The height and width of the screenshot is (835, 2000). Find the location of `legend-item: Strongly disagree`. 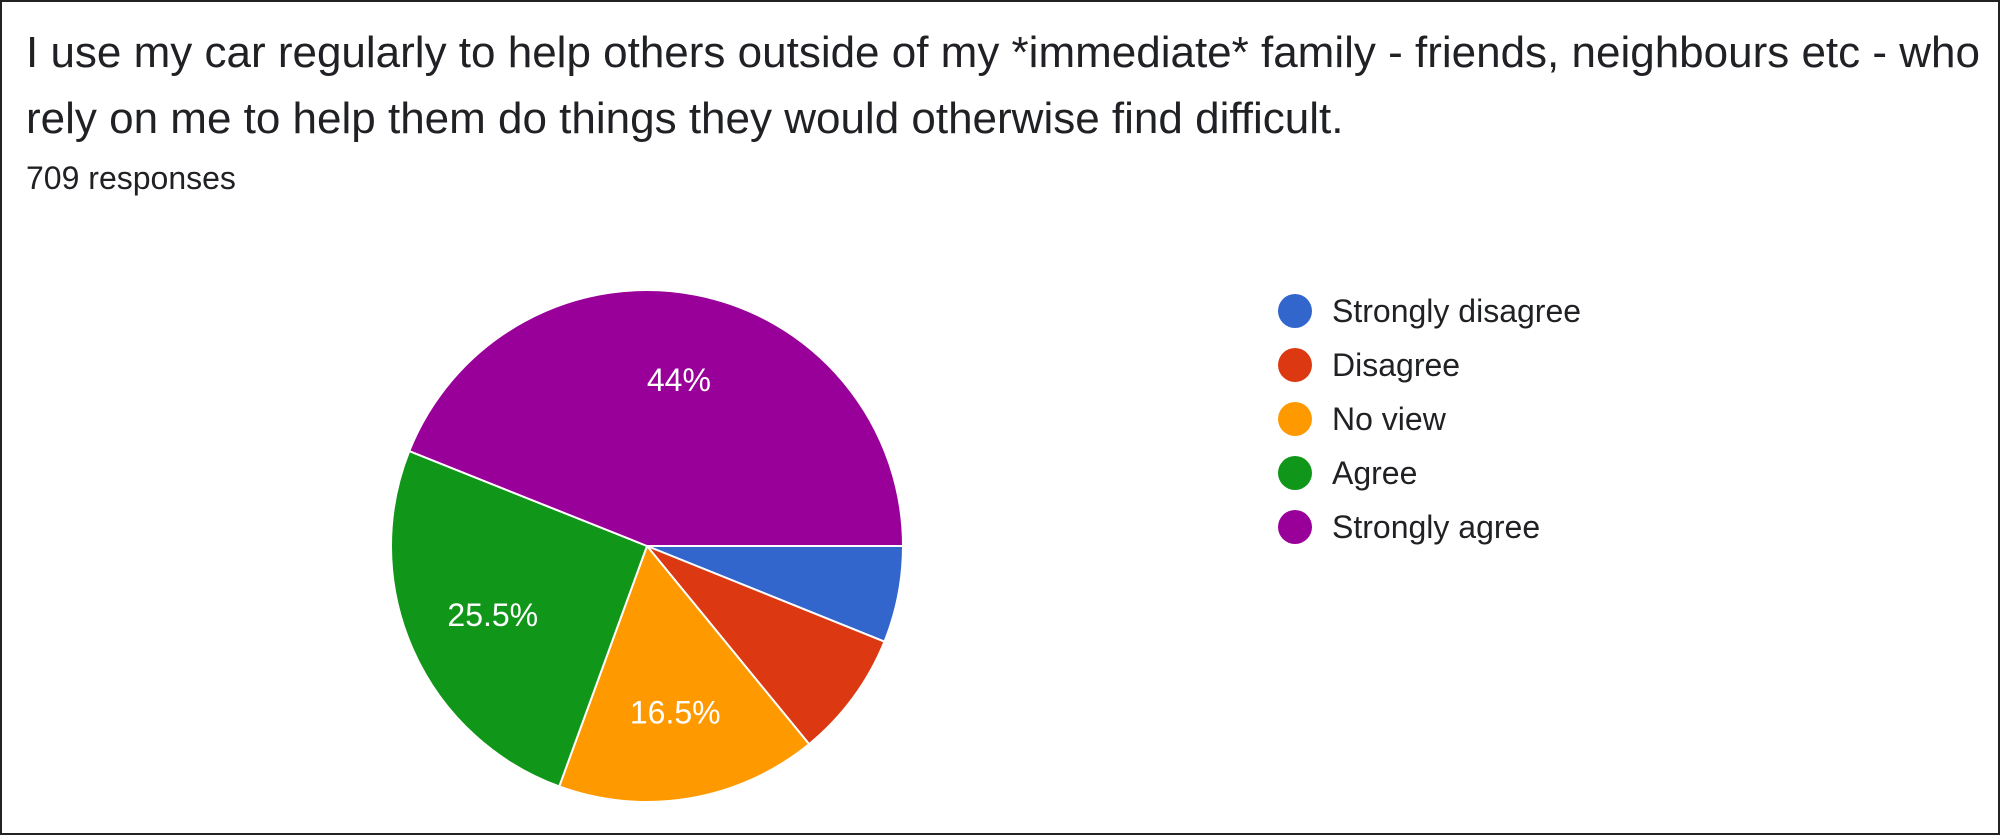

legend-item: Strongly disagree is located at coordinates (1429, 311).